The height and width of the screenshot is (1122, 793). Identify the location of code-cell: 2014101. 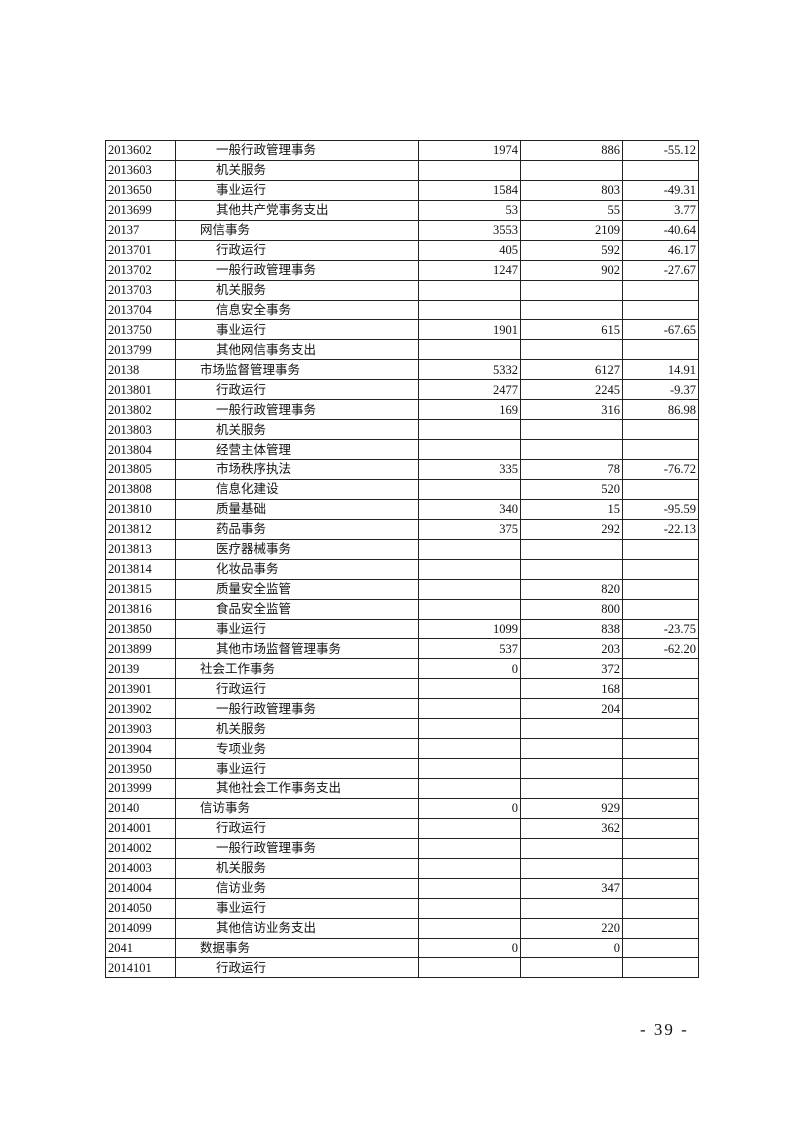
(140, 968).